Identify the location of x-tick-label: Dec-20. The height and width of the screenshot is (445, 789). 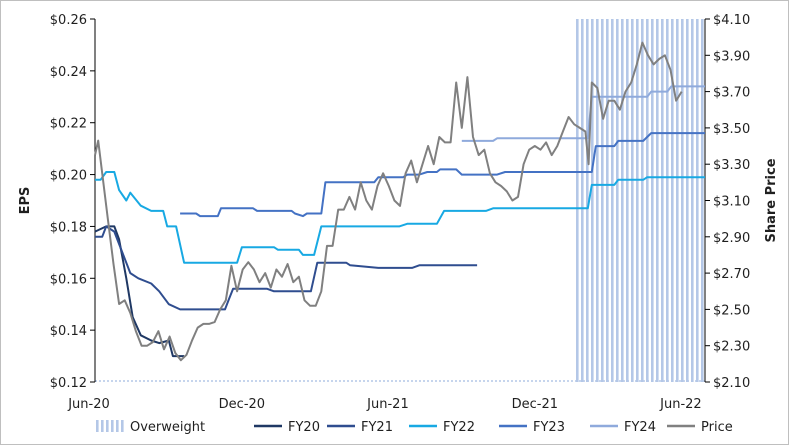
(242, 404).